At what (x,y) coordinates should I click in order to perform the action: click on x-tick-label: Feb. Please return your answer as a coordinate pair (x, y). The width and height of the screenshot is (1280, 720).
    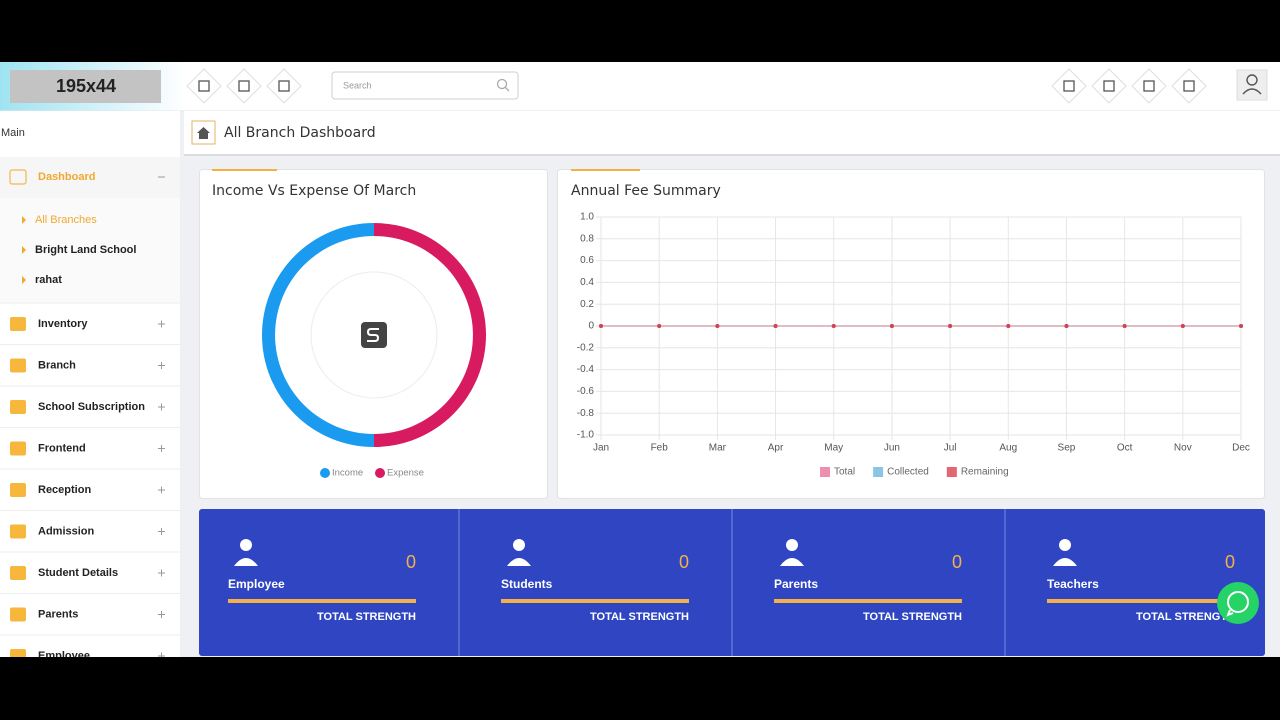
    Looking at the image, I should click on (660, 448).